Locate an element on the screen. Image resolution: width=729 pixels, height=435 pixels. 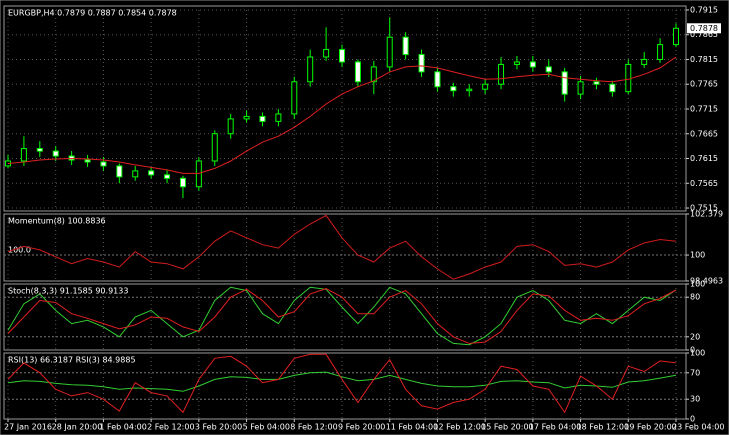
y-tick-label: 0.7765 is located at coordinates (704, 84).